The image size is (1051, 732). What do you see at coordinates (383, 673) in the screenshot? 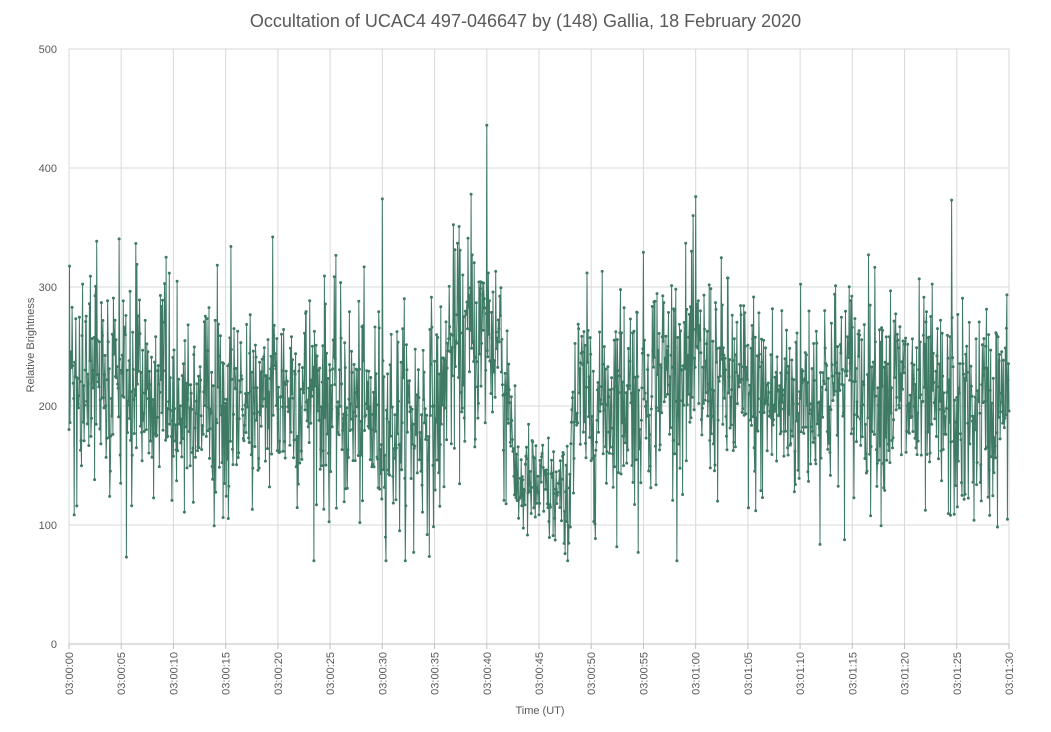
I see `x-tick-label: 03:00:30` at bounding box center [383, 673].